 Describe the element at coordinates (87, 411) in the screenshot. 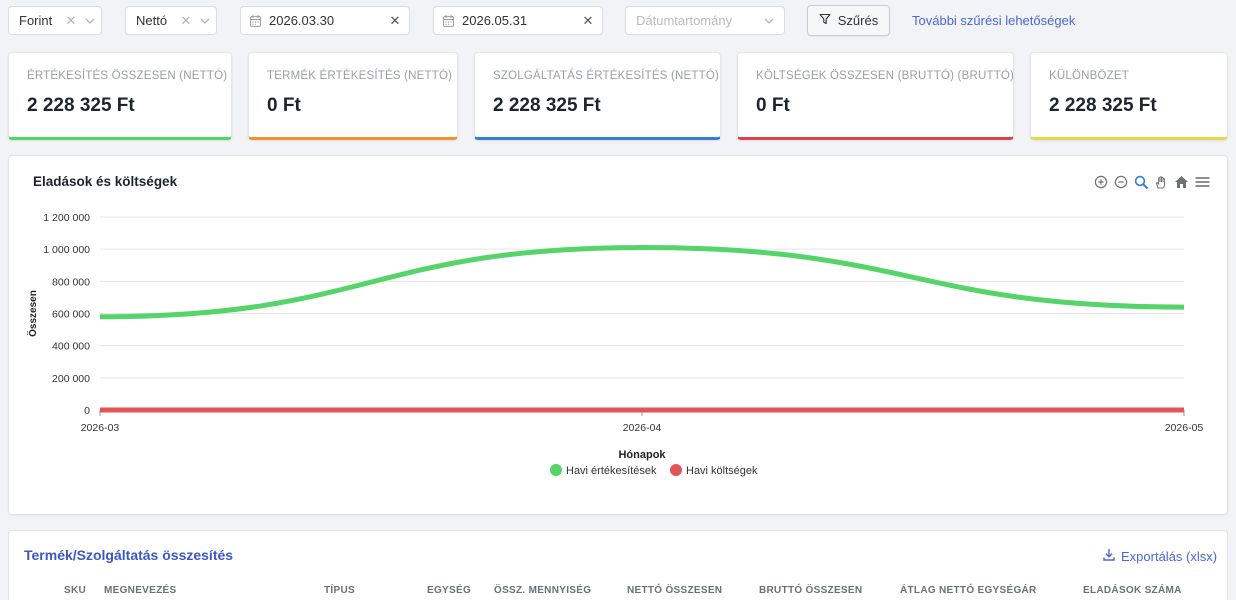

I see `y-tick-label: 0` at that location.